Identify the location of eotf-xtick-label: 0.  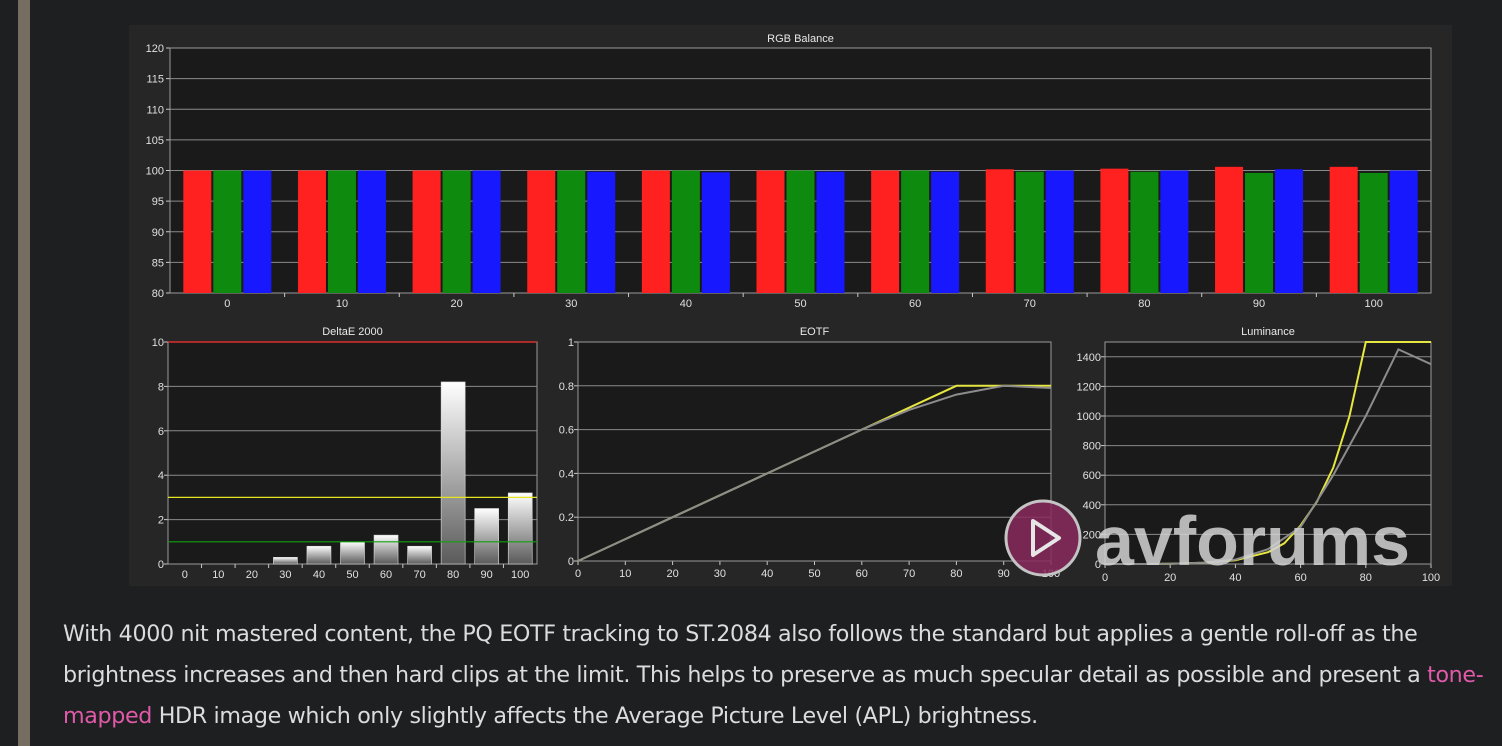
(578, 574).